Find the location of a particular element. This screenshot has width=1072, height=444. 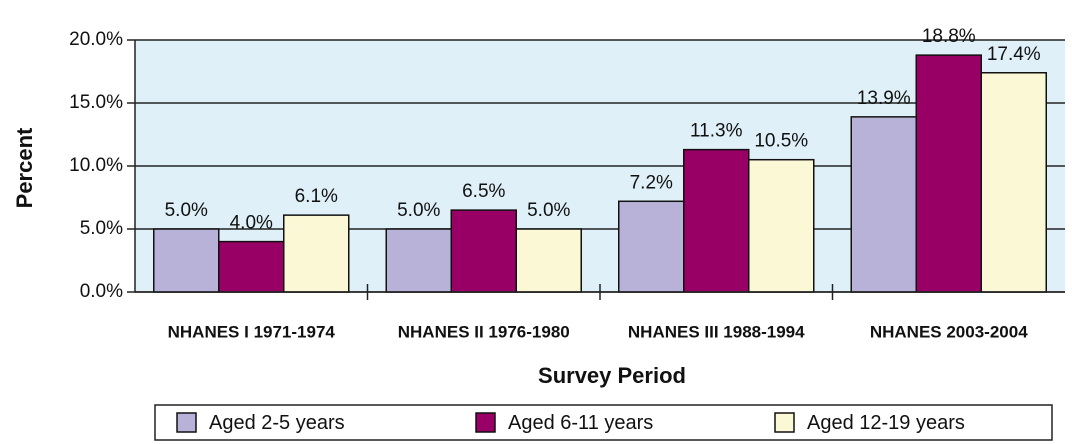

x-tick-label: NHANES I 1971-1974 is located at coordinates (252, 331).